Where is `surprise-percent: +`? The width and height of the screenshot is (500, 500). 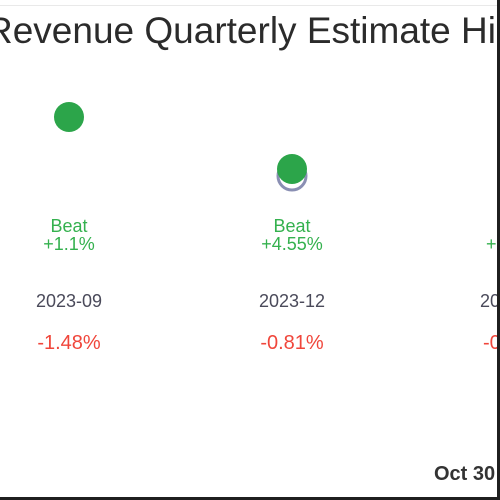 surprise-percent: + is located at coordinates (491, 244).